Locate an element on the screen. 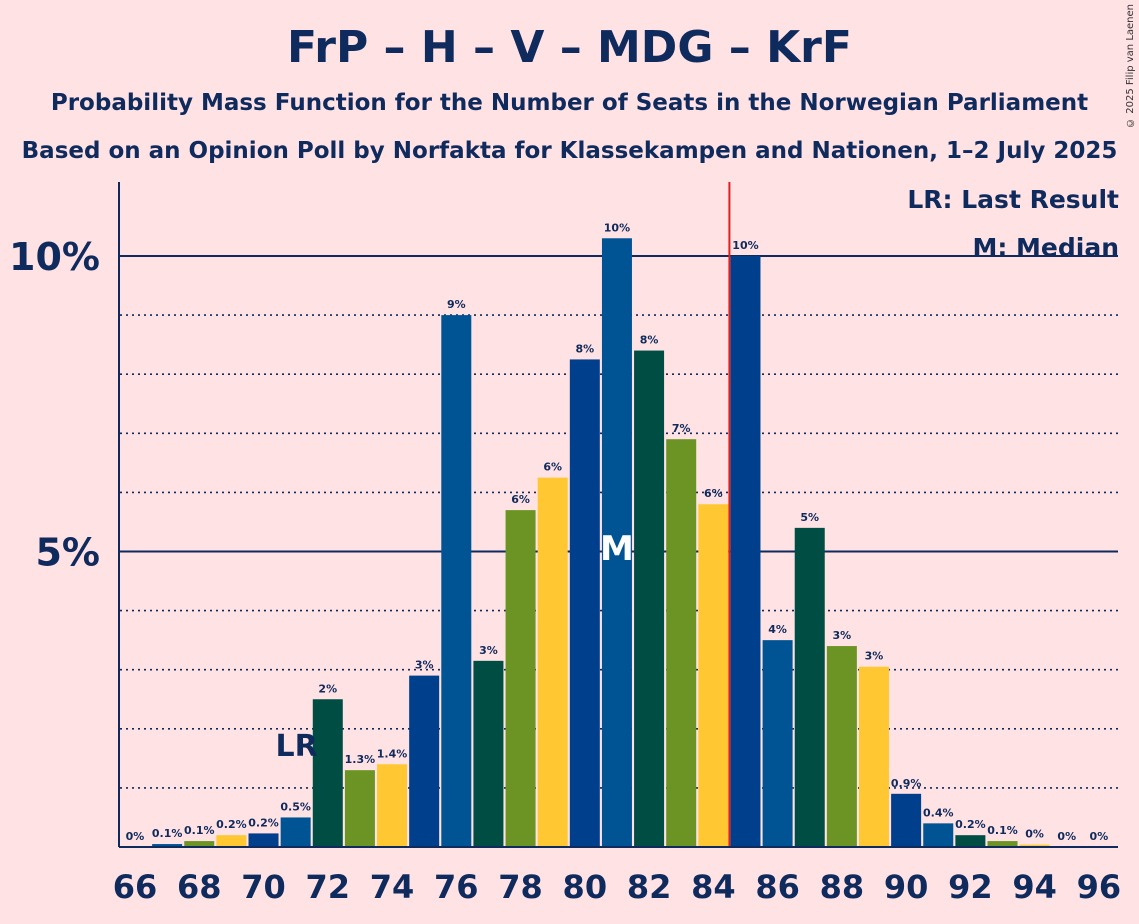  median-marker: M is located at coordinates (617, 549).